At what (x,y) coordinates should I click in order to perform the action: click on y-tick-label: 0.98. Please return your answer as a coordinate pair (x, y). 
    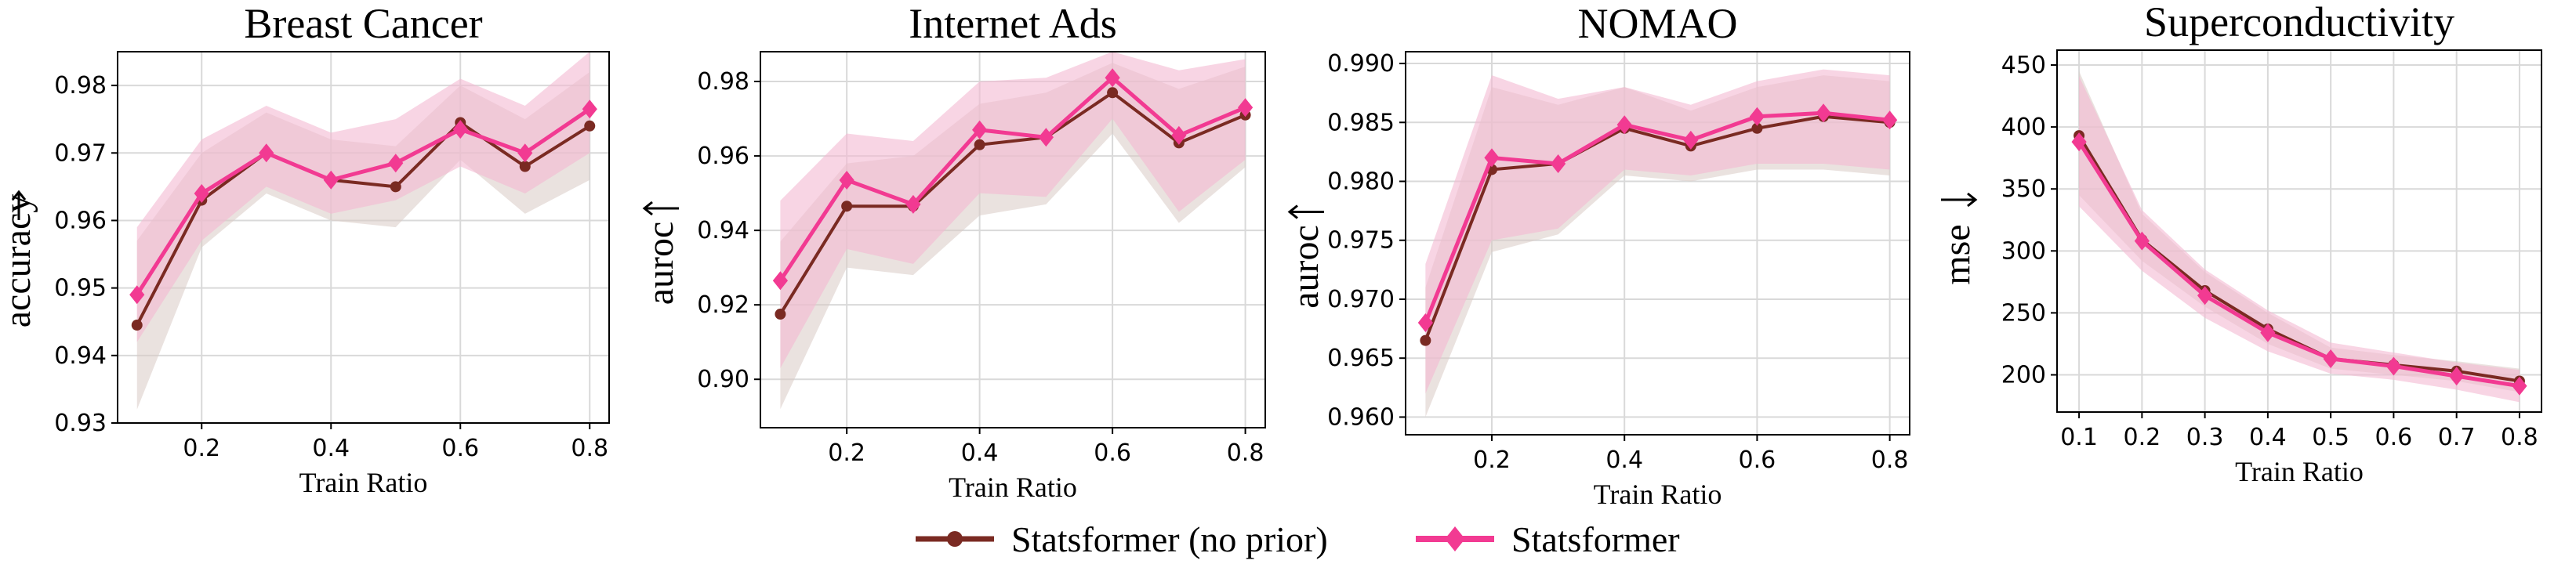
    Looking at the image, I should click on (723, 82).